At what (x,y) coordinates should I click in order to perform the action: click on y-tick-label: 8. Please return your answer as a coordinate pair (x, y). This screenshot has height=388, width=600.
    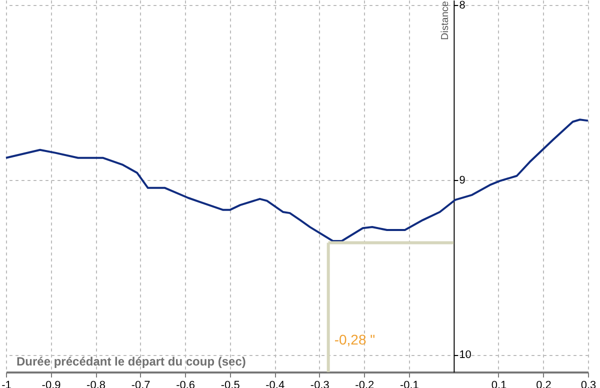
    Looking at the image, I should click on (462, 6).